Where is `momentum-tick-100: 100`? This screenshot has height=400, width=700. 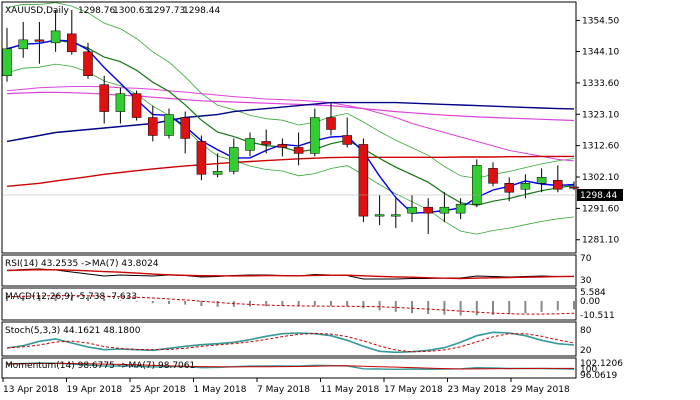
momentum-tick-100: 100 is located at coordinates (588, 370).